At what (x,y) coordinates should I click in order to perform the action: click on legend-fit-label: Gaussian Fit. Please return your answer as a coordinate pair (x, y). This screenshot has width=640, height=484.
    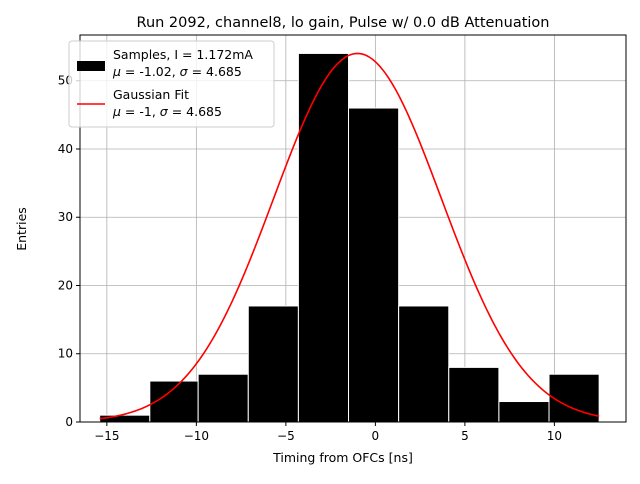
    Looking at the image, I should click on (151, 94).